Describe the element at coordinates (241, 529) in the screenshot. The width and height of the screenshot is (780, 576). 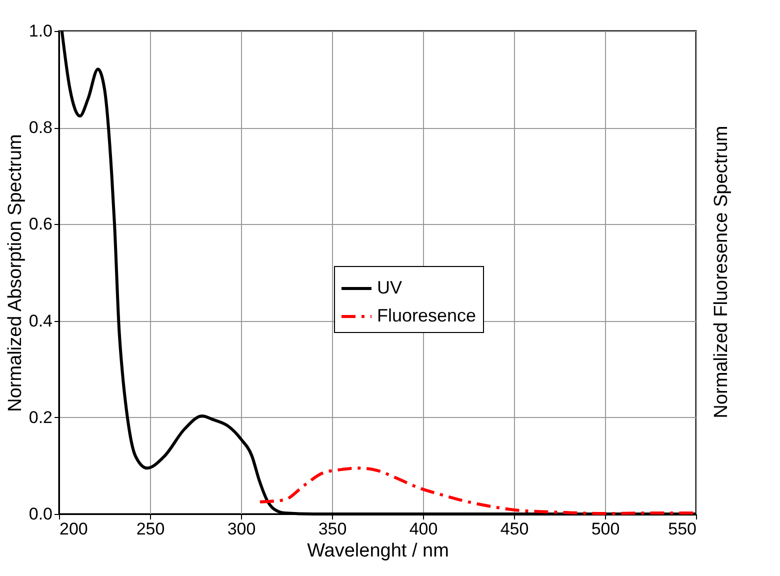
I see `x-tick-label: 300` at that location.